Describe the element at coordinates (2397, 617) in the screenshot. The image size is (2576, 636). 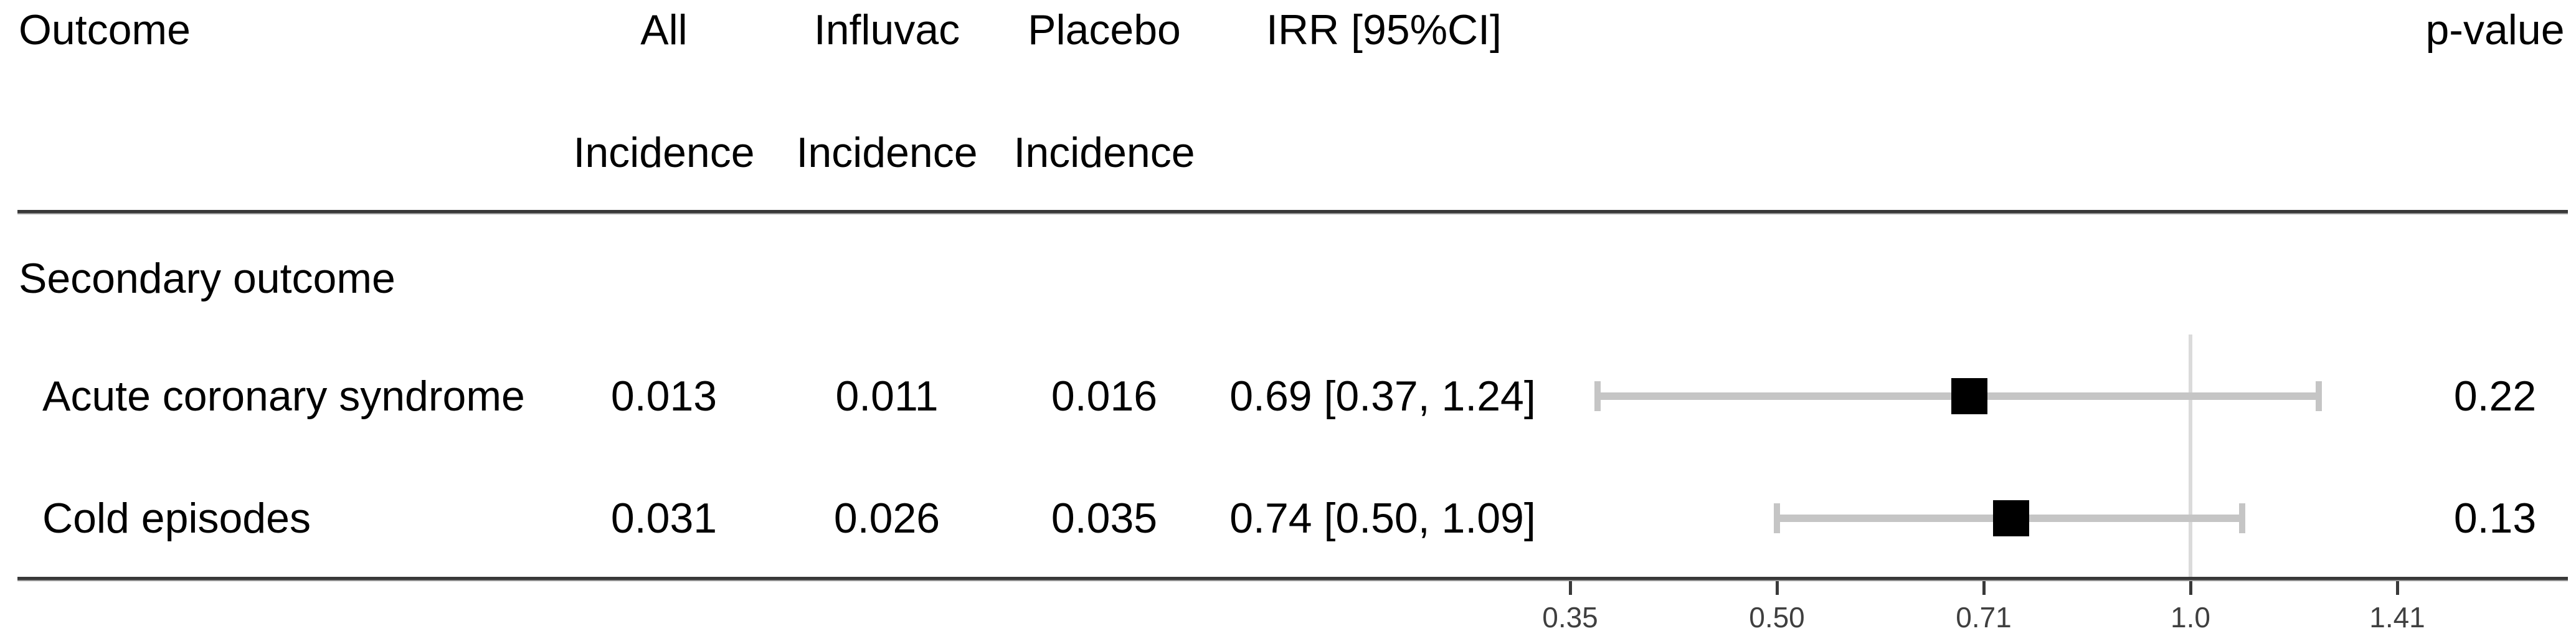
I see `axis-tick-label: 1.41` at that location.